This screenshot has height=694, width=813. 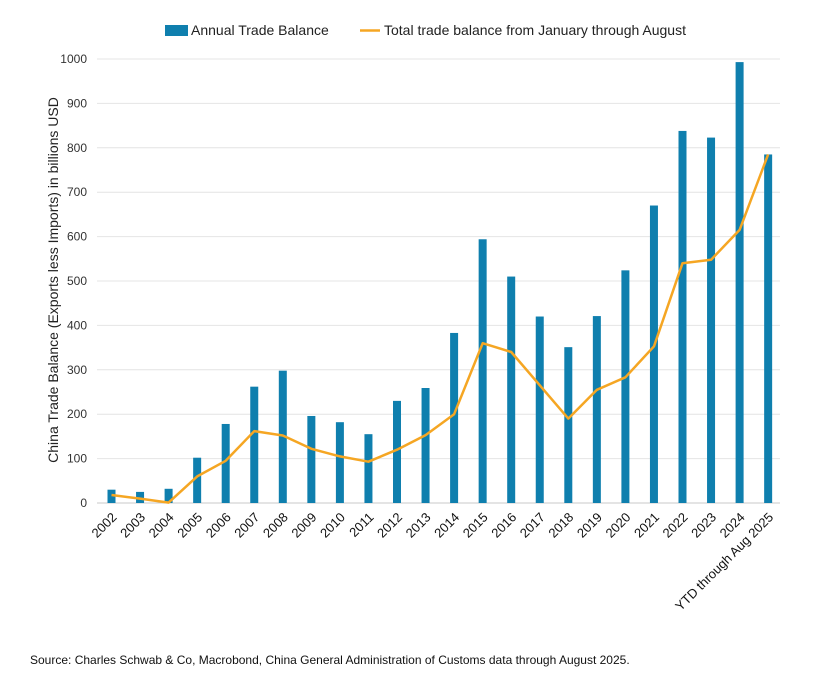 What do you see at coordinates (532, 525) in the screenshot?
I see `x-tick-label: 2017` at bounding box center [532, 525].